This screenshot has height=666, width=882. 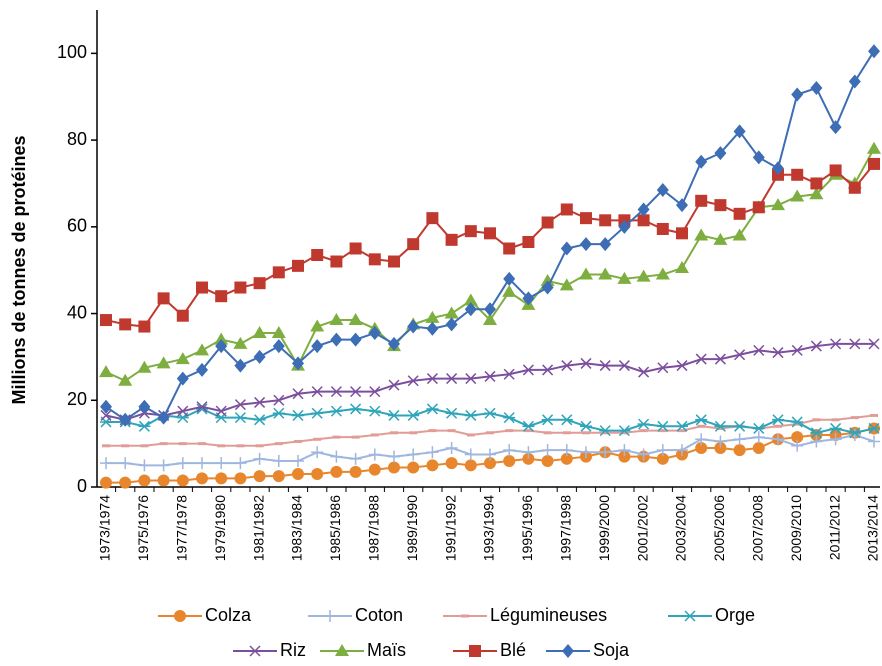 What do you see at coordinates (719, 528) in the screenshot?
I see `x-tick-label: 2005/2006` at bounding box center [719, 528].